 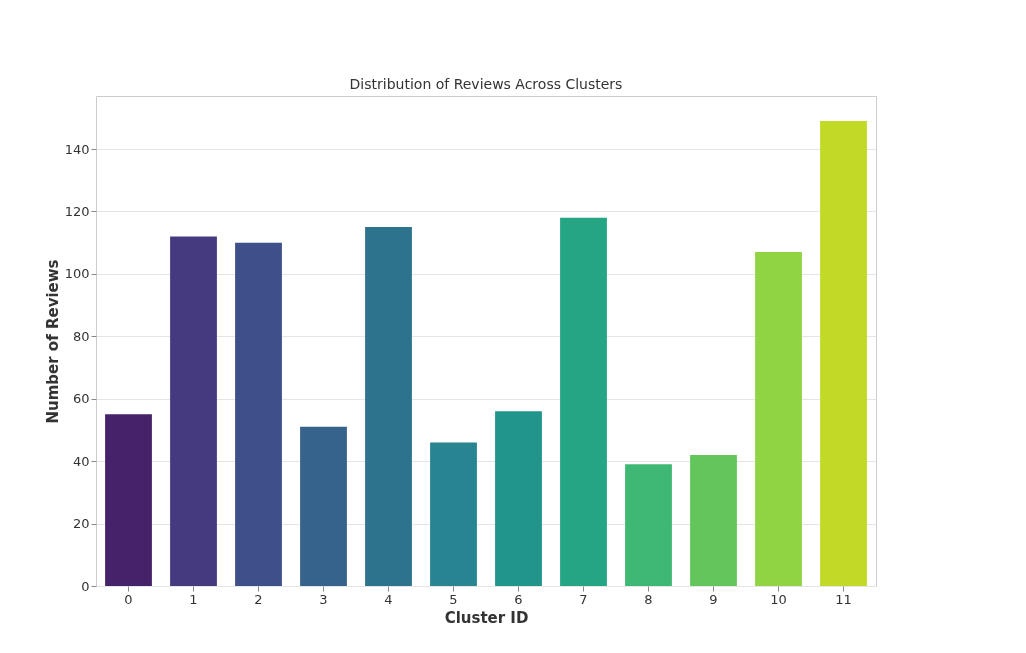 I want to click on x-tick-label: 3, so click(x=323, y=599).